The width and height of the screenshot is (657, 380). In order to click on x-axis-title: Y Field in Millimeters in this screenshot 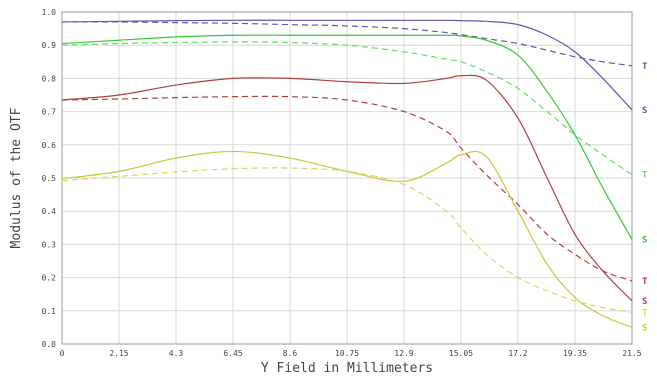, I will do `click(347, 368)`.